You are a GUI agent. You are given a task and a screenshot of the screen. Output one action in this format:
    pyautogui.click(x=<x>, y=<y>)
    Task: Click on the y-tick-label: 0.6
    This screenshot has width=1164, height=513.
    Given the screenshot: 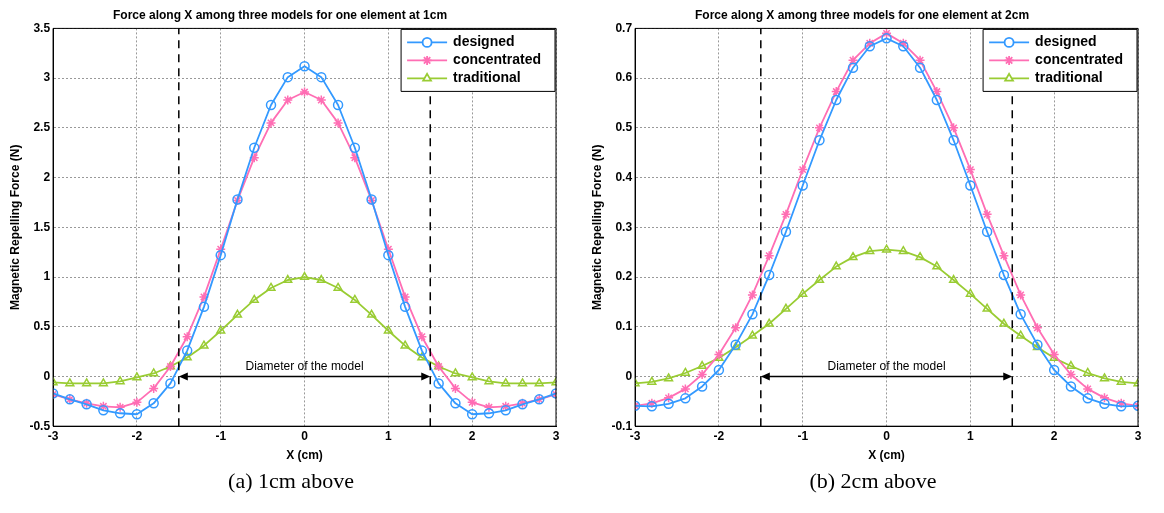 What is the action you would take?
    pyautogui.click(x=624, y=77)
    